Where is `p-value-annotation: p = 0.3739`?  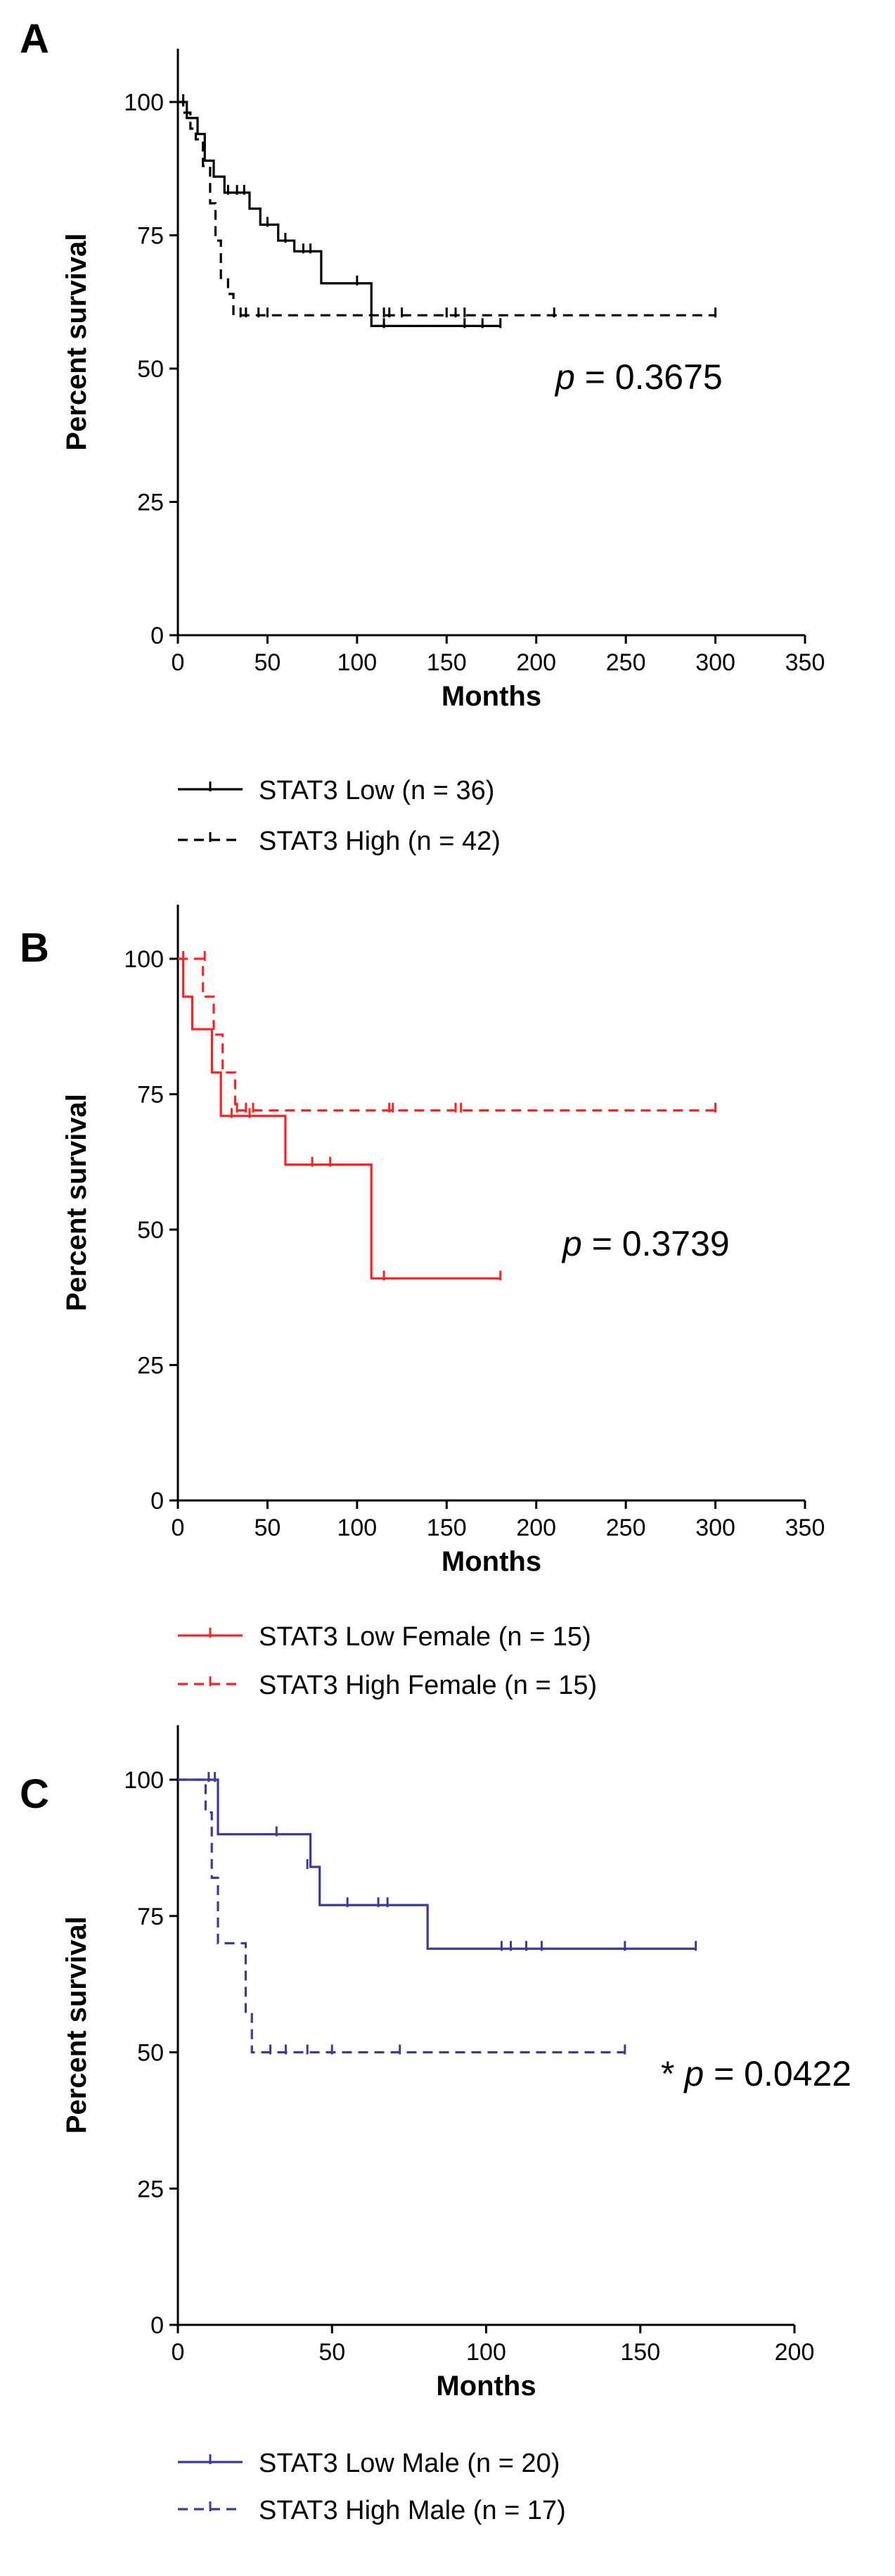 p-value-annotation: p = 0.3739 is located at coordinates (646, 1243).